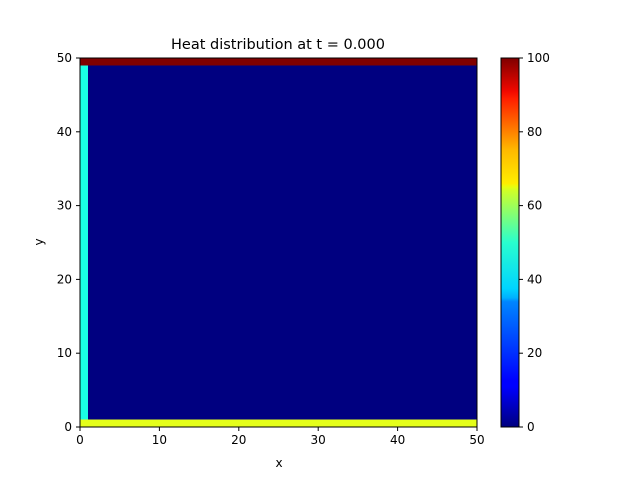 Image resolution: width=640 pixels, height=480 pixels. I want to click on y-axis-ticks: 0 10 20 30 40 50, so click(68, 242).